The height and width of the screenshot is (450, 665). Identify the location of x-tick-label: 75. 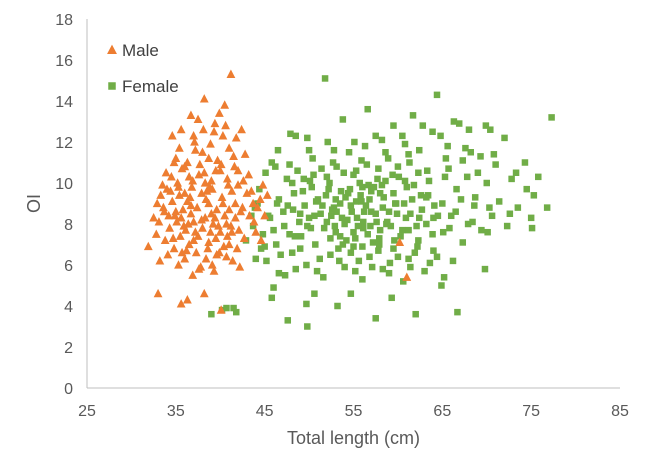
(531, 411).